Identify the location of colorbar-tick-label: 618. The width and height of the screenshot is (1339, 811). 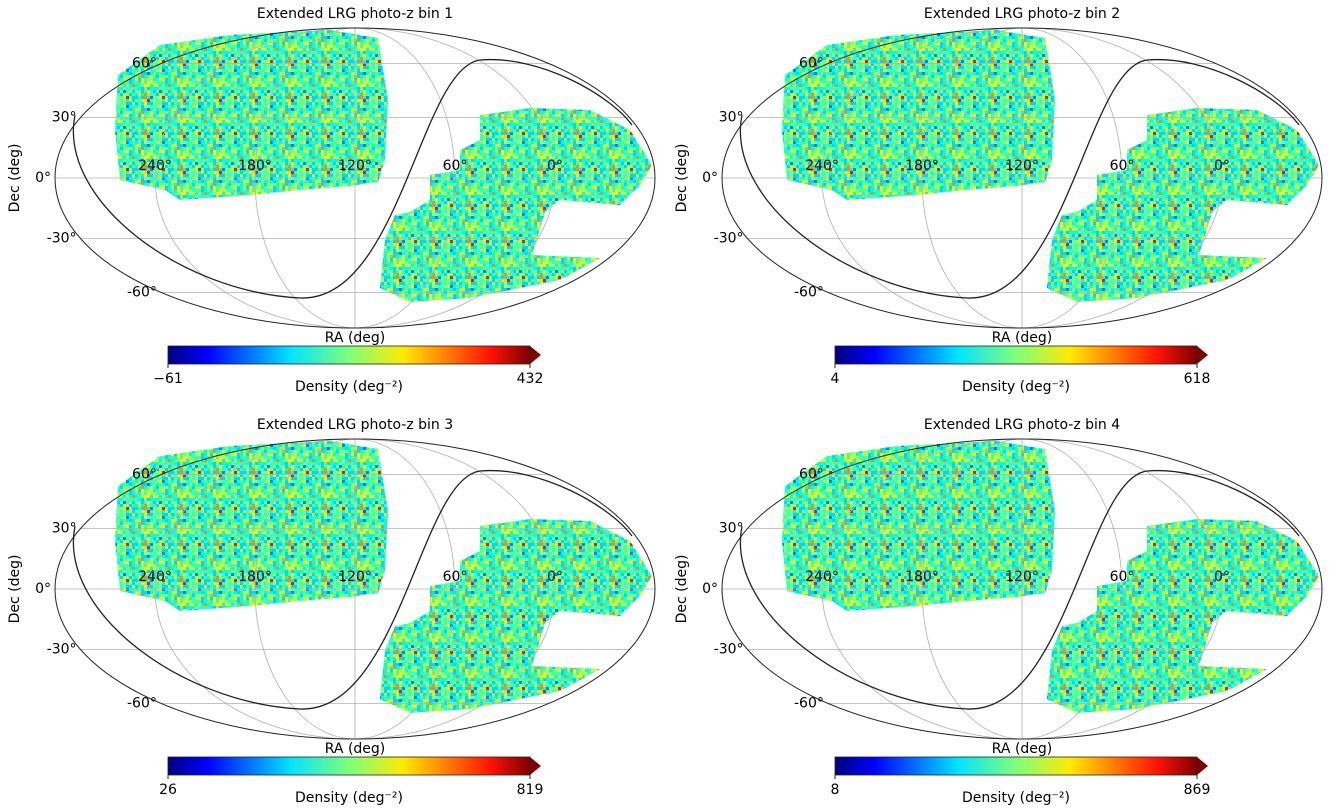
(1197, 379).